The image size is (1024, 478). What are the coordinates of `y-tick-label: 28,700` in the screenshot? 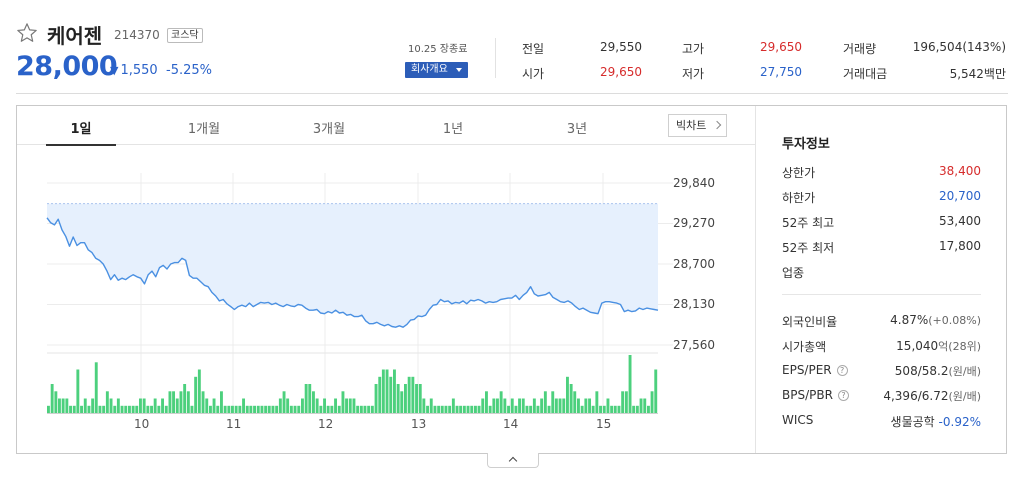 It's located at (694, 264).